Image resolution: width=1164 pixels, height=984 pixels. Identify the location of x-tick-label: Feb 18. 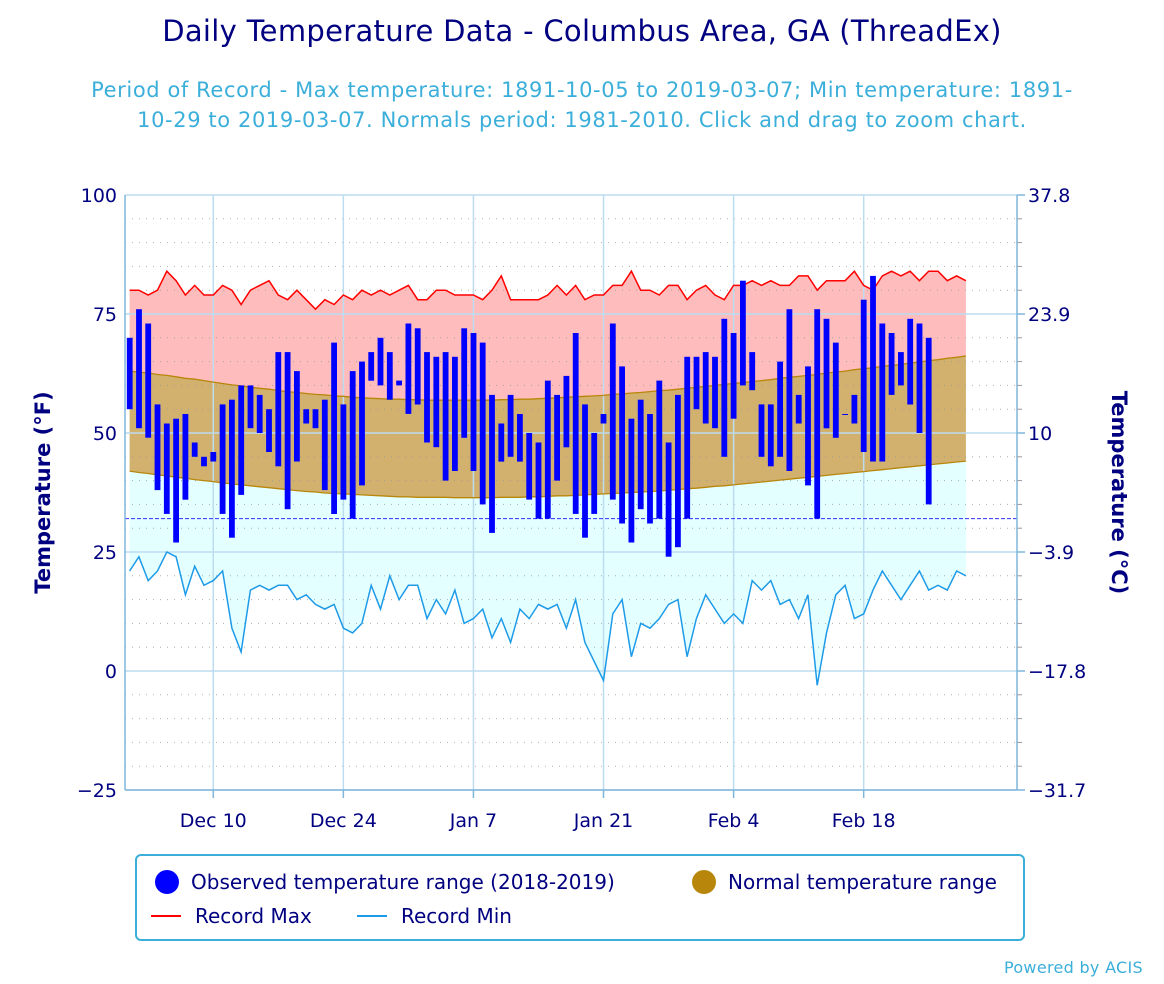
(864, 821).